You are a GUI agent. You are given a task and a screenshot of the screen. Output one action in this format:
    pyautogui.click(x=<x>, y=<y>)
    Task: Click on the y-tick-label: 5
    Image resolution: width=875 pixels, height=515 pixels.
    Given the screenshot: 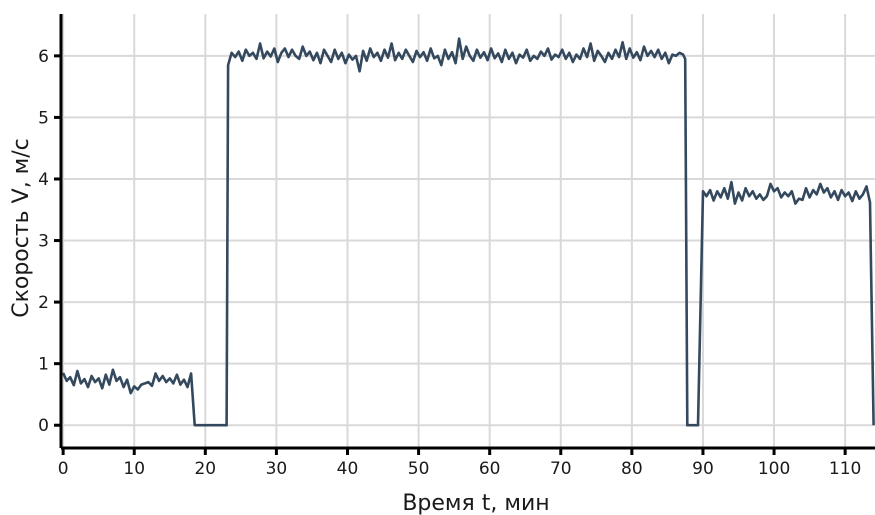 What is the action you would take?
    pyautogui.click(x=43, y=118)
    